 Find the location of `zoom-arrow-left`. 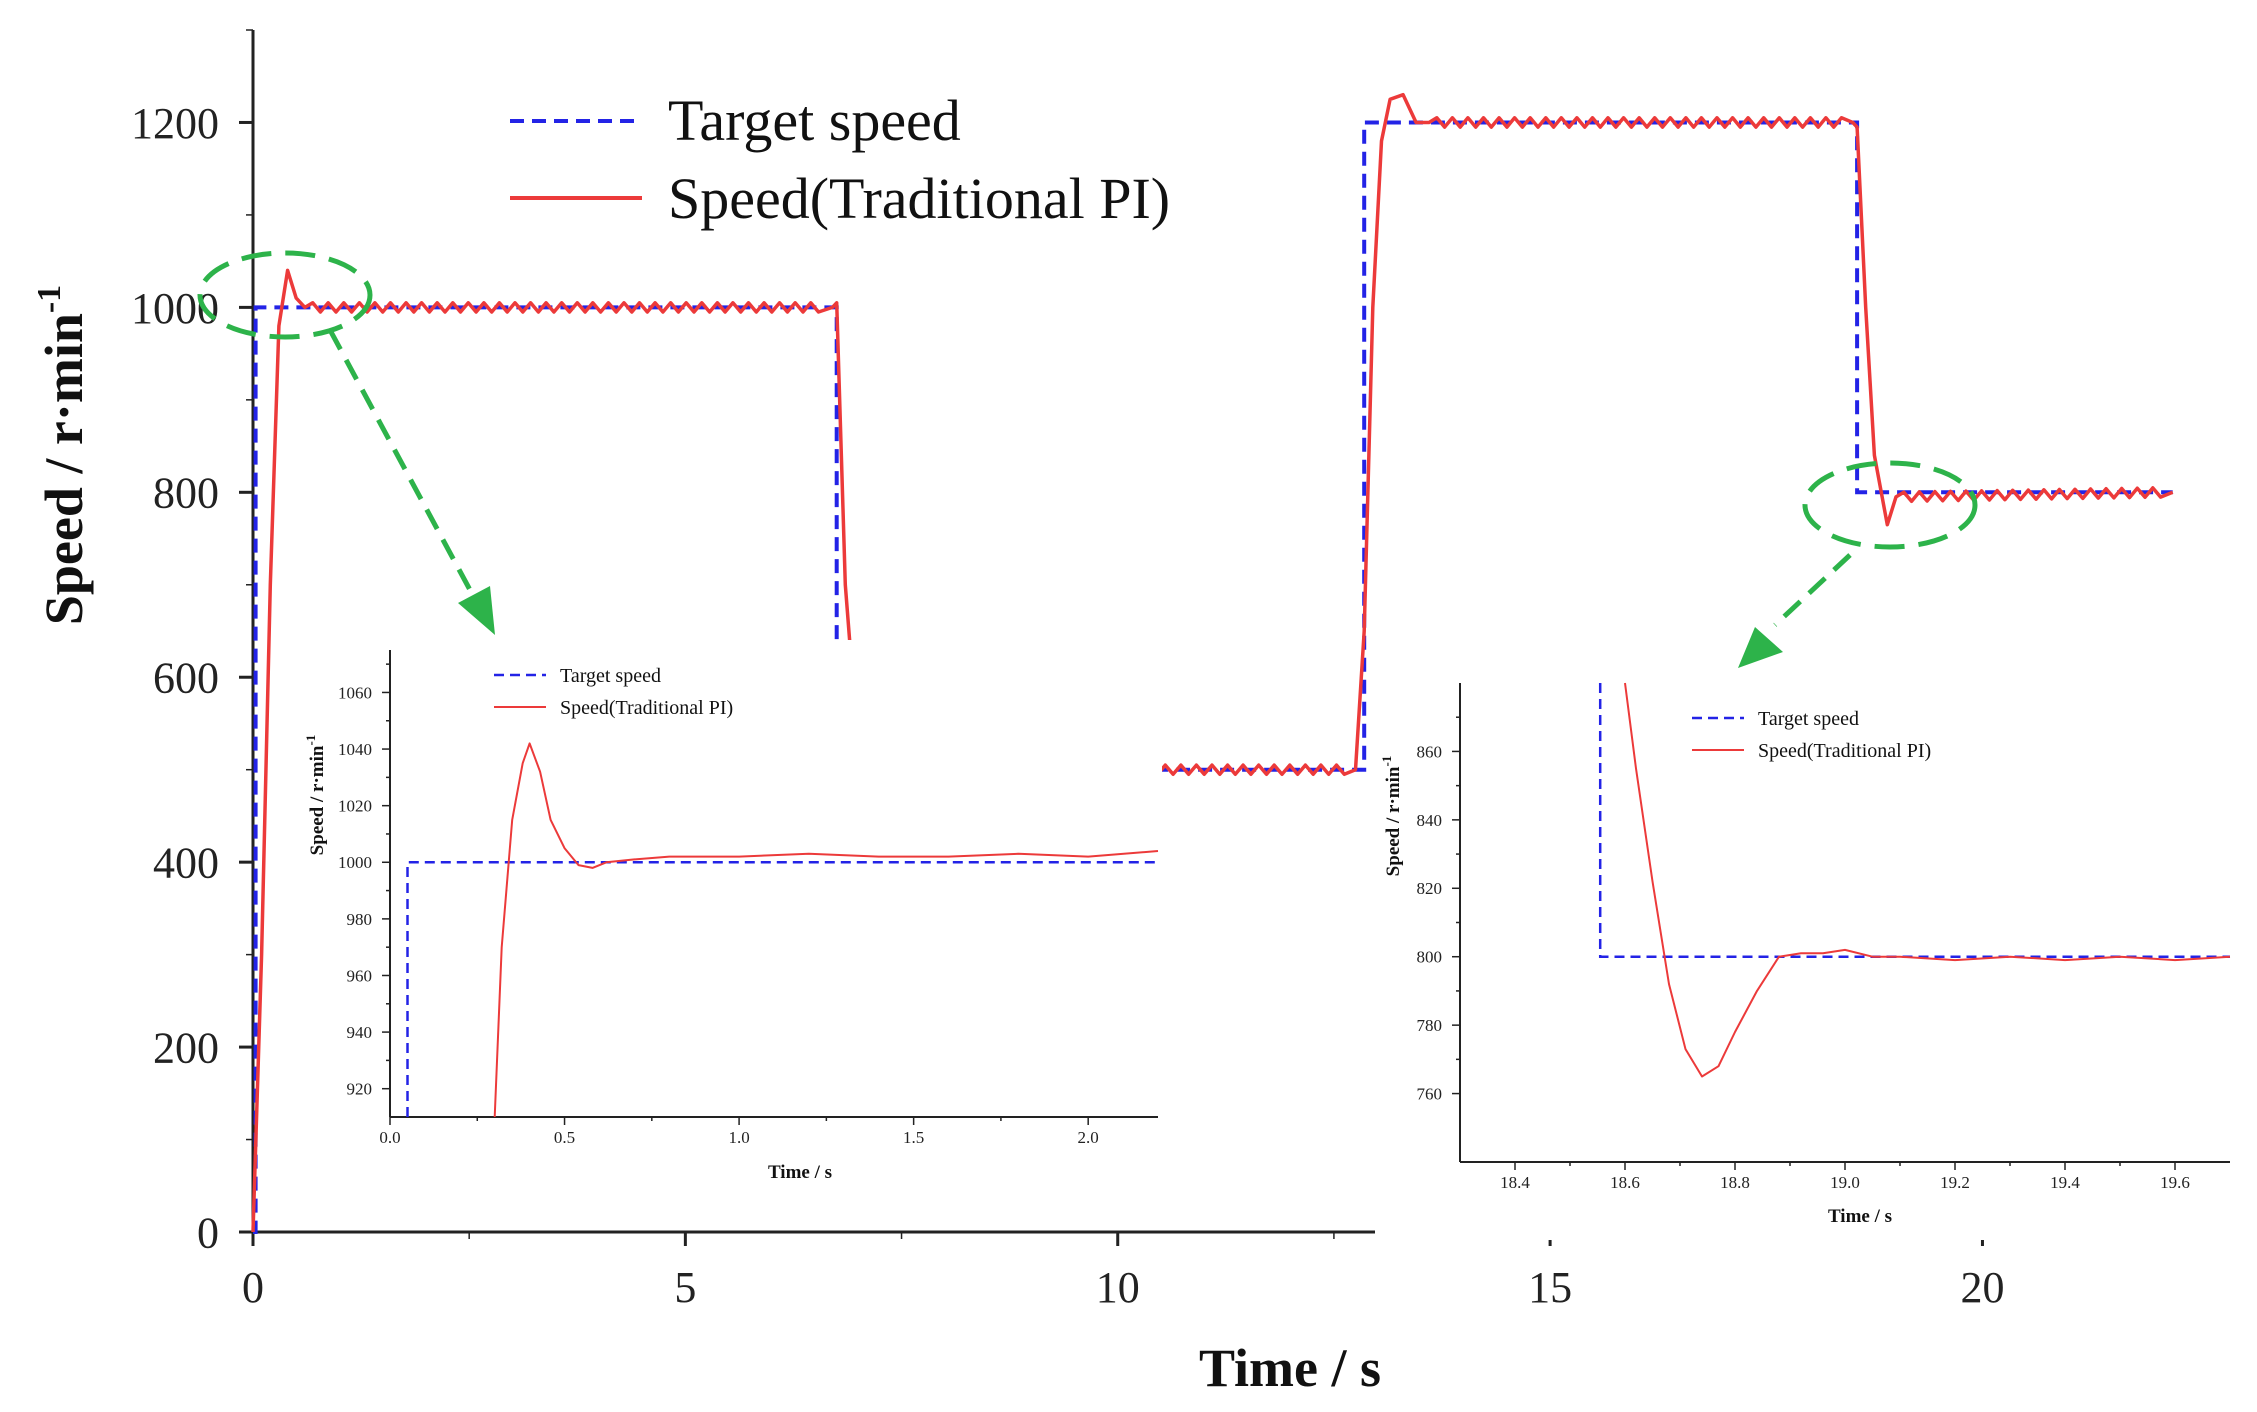

zoom-arrow-left is located at coordinates (400, 460).